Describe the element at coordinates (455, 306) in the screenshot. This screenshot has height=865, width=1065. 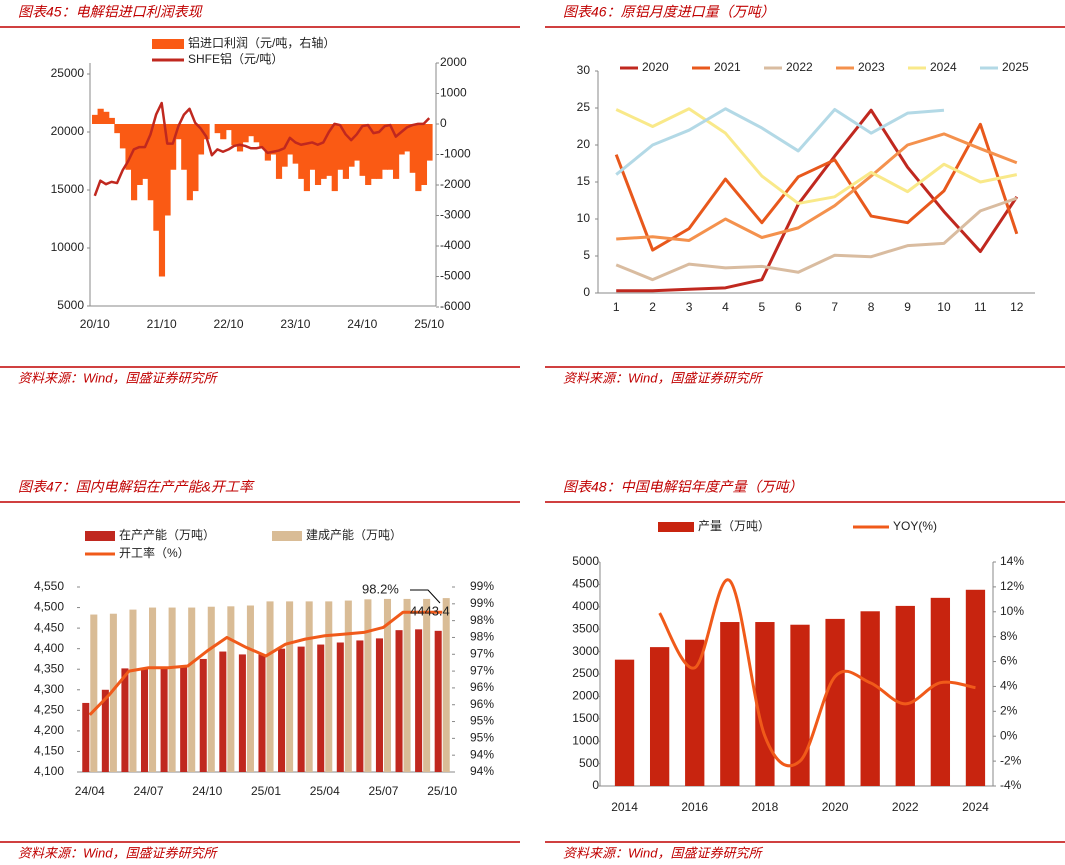
I see `y2-tick-label: -6000` at that location.